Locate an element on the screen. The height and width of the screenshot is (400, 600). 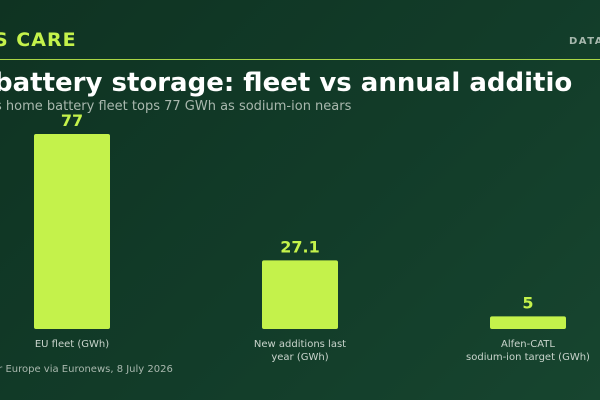
value-label-1: 27.1 is located at coordinates (299, 246).